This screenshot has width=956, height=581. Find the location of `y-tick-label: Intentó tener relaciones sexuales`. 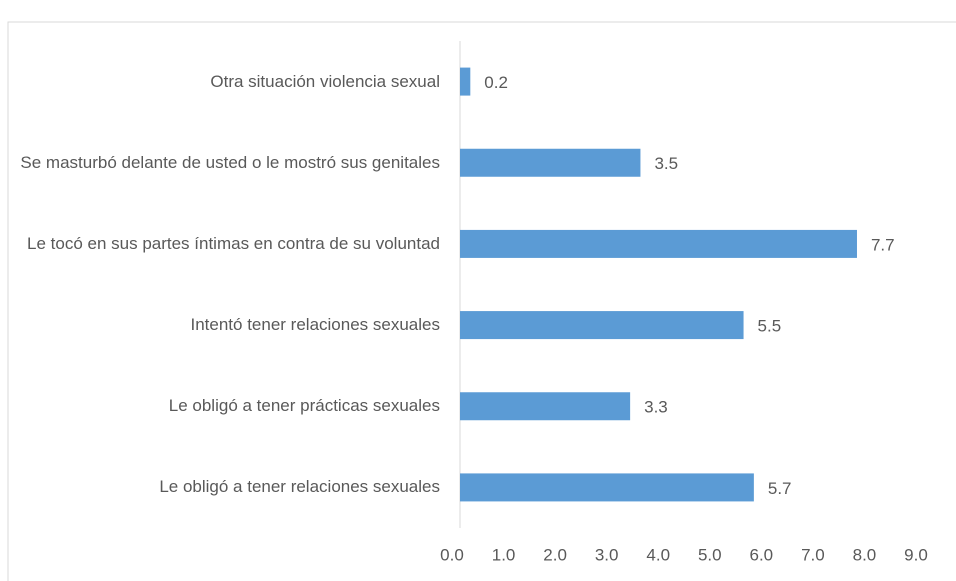

y-tick-label: Intentó tener relaciones sexuales is located at coordinates (315, 325).